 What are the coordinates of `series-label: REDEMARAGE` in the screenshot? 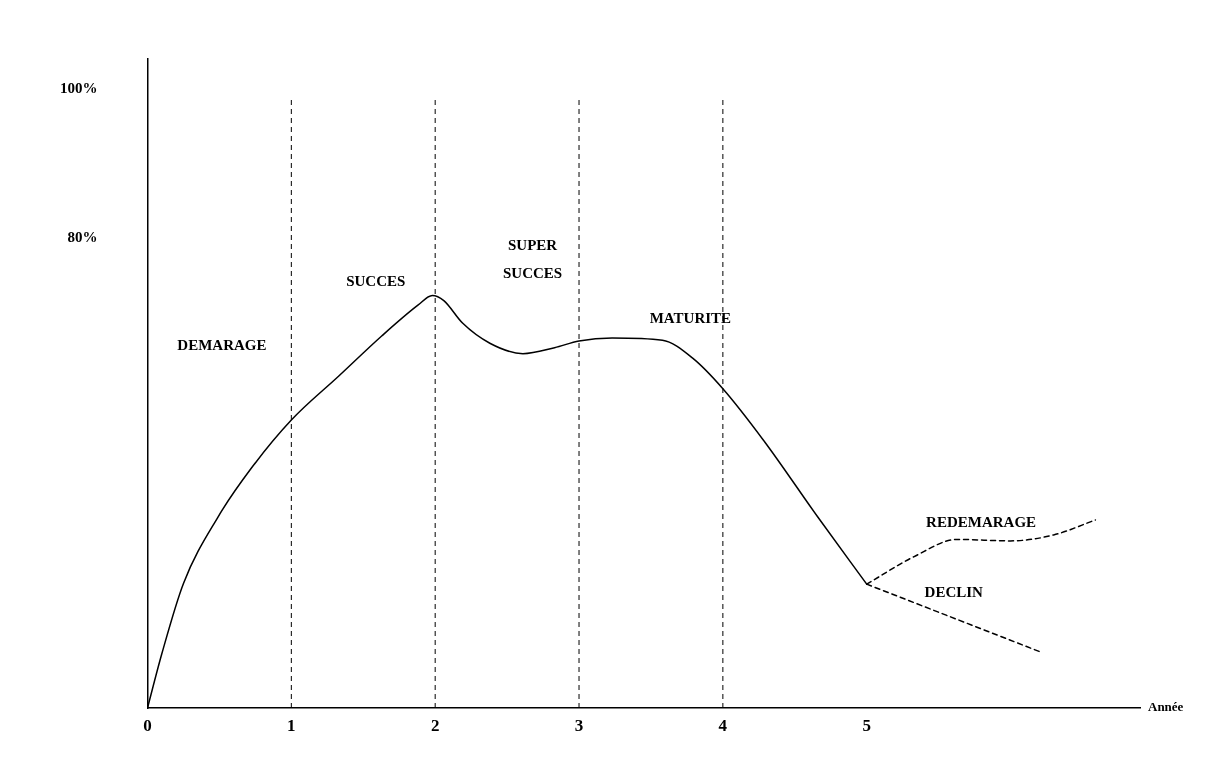 It's located at (981, 522).